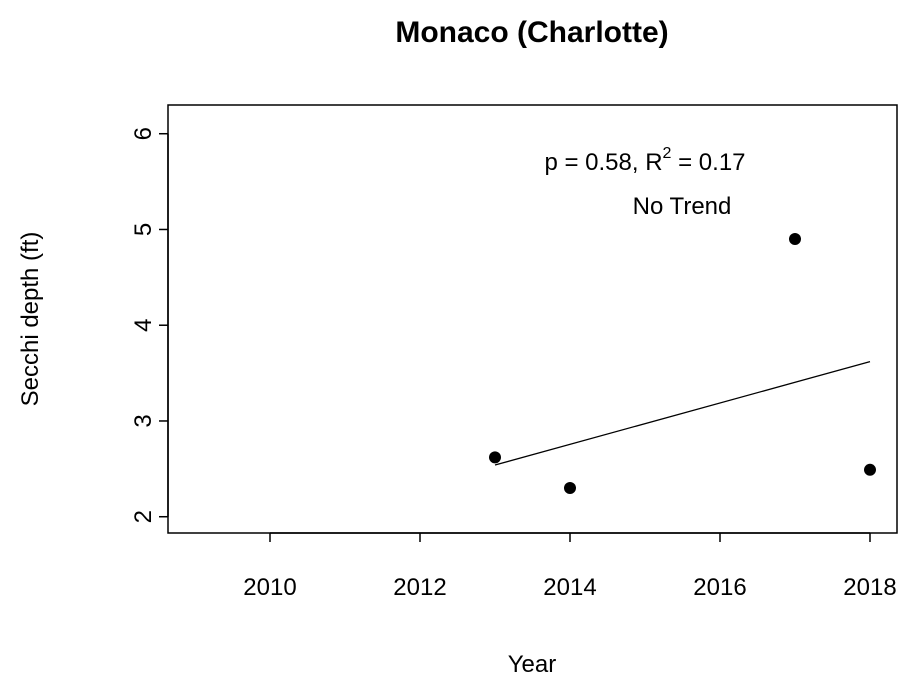 The image size is (909, 679). I want to click on annotation-text: p = 0.58, R, so click(603, 162).